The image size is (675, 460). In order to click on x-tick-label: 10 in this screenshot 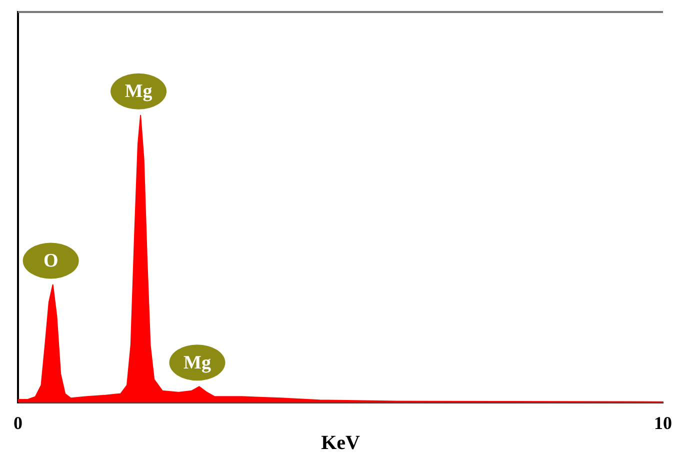, I will do `click(663, 422)`.